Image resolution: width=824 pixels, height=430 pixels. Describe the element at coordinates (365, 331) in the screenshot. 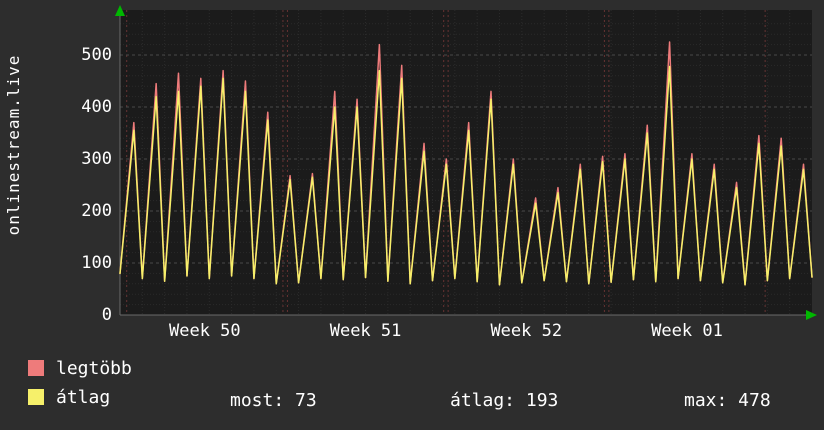

I see `x-axis-week-label: Week 51` at that location.